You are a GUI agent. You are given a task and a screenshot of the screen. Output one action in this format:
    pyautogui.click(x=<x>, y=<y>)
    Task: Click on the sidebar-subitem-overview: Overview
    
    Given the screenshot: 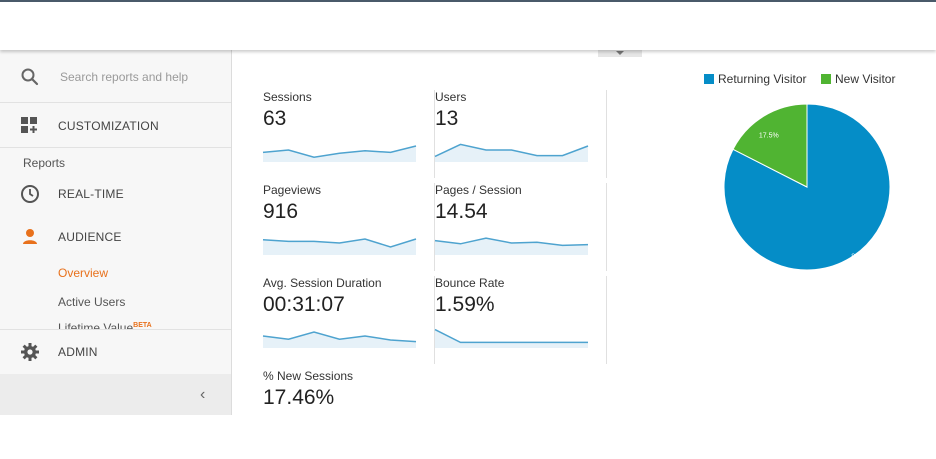 What is the action you would take?
    pyautogui.click(x=83, y=273)
    